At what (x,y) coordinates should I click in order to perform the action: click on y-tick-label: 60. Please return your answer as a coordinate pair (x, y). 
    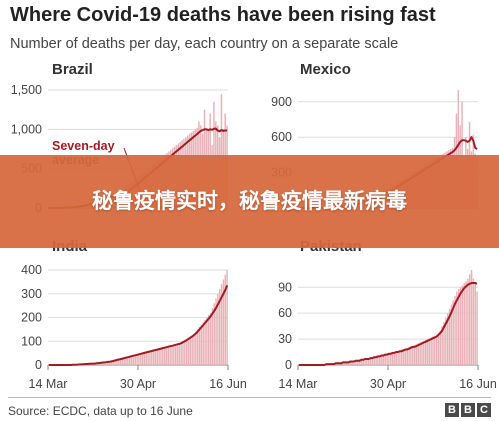
    Looking at the image, I should click on (285, 313).